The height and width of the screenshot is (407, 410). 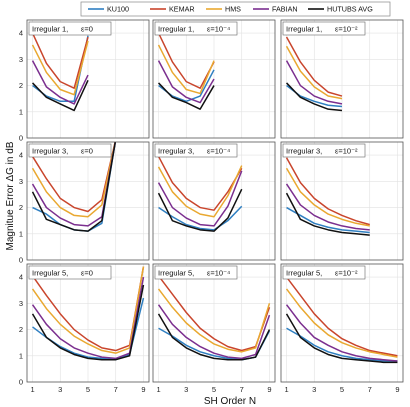 I want to click on legend: KU100 KEMAR HMS FABIAN HUTUBS AVG, so click(x=235, y=9).